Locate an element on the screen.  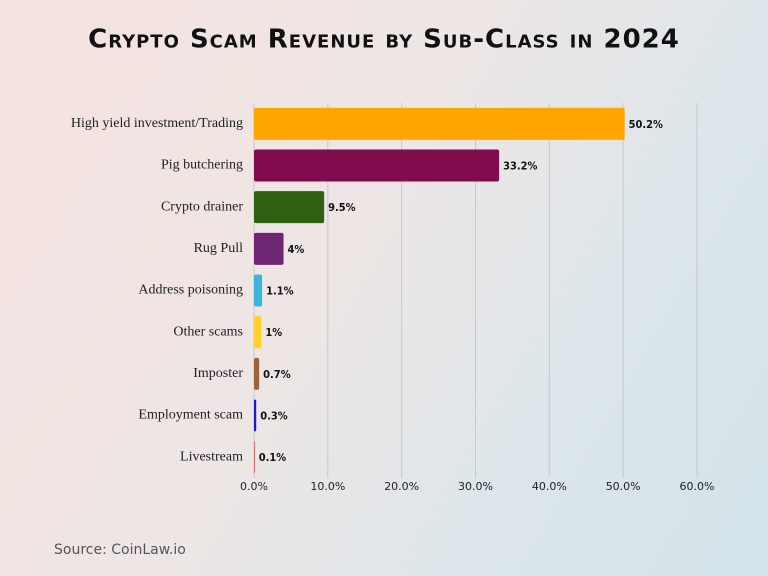
chart-title: Crypto Scam Revenue by Sub-Class in 2024 is located at coordinates (384, 40).